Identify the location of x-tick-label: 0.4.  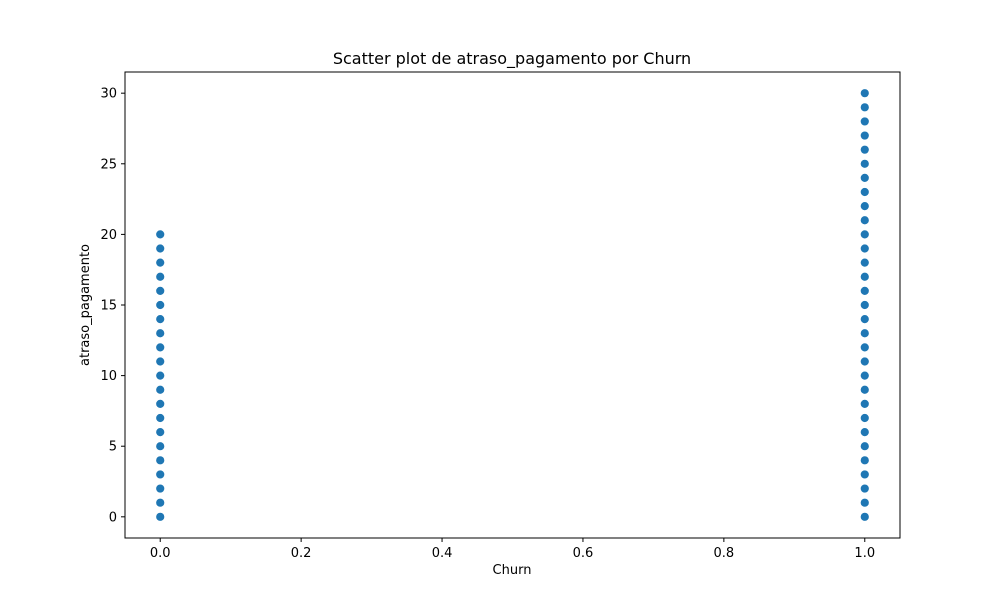
(442, 553).